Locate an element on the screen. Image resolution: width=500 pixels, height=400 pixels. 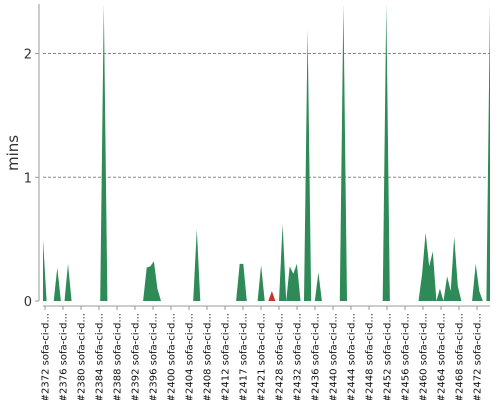
y-tick-label: 0 is located at coordinates (28, 302).